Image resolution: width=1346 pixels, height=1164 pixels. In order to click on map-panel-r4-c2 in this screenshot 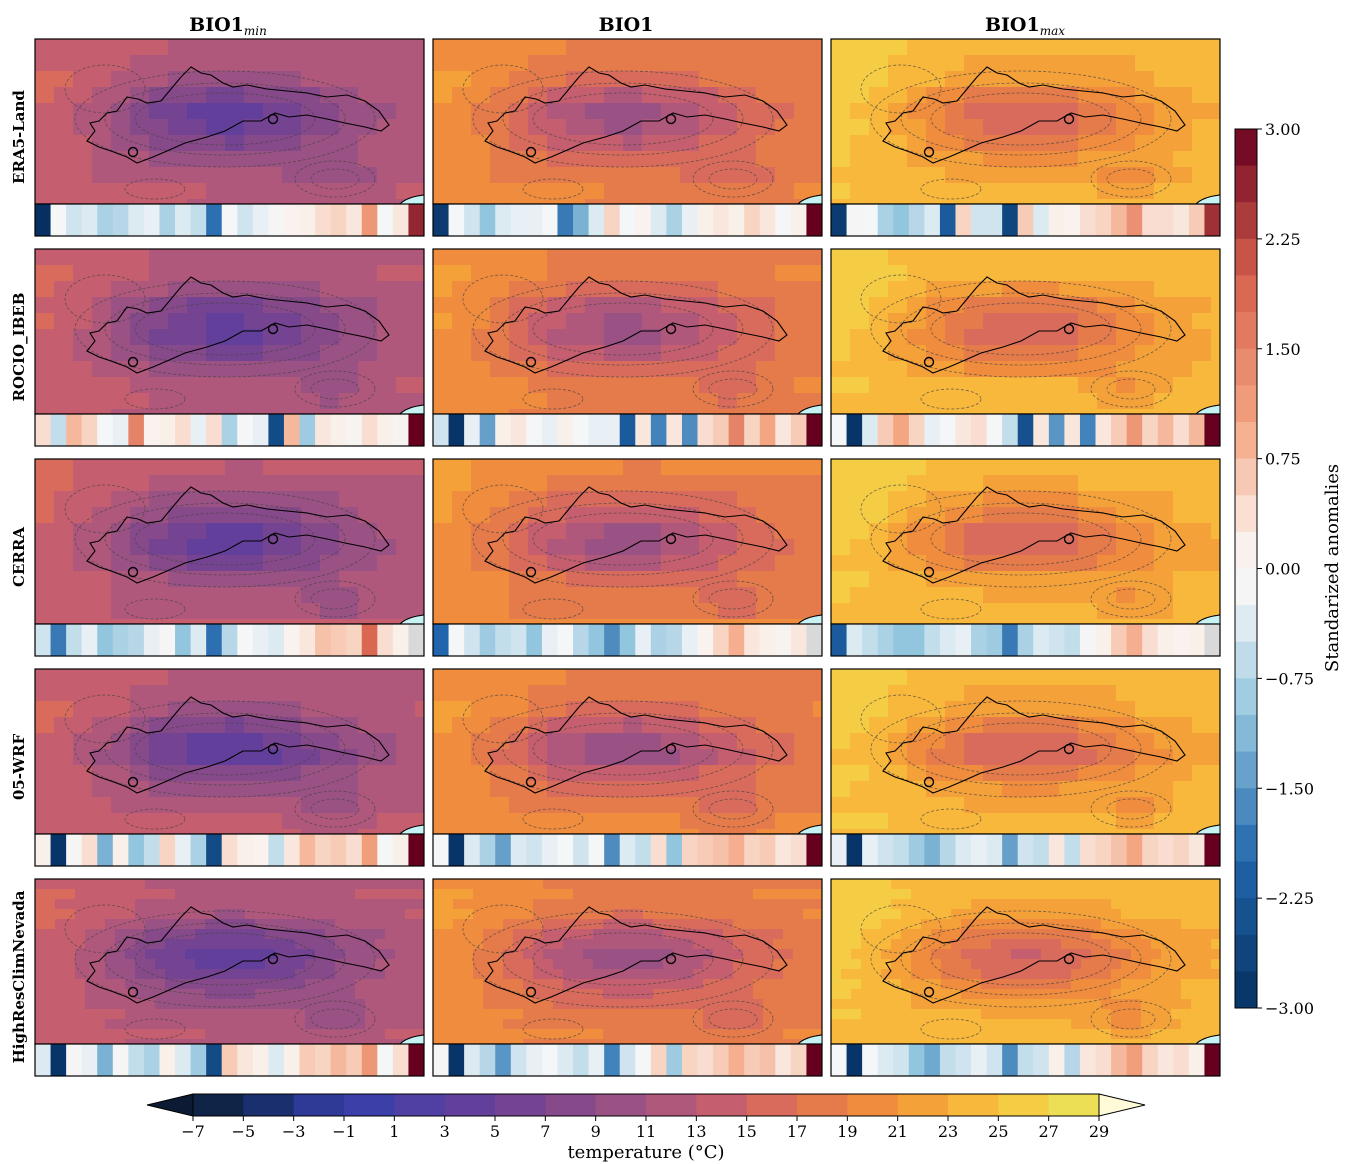, I will do `click(1025, 977)`.